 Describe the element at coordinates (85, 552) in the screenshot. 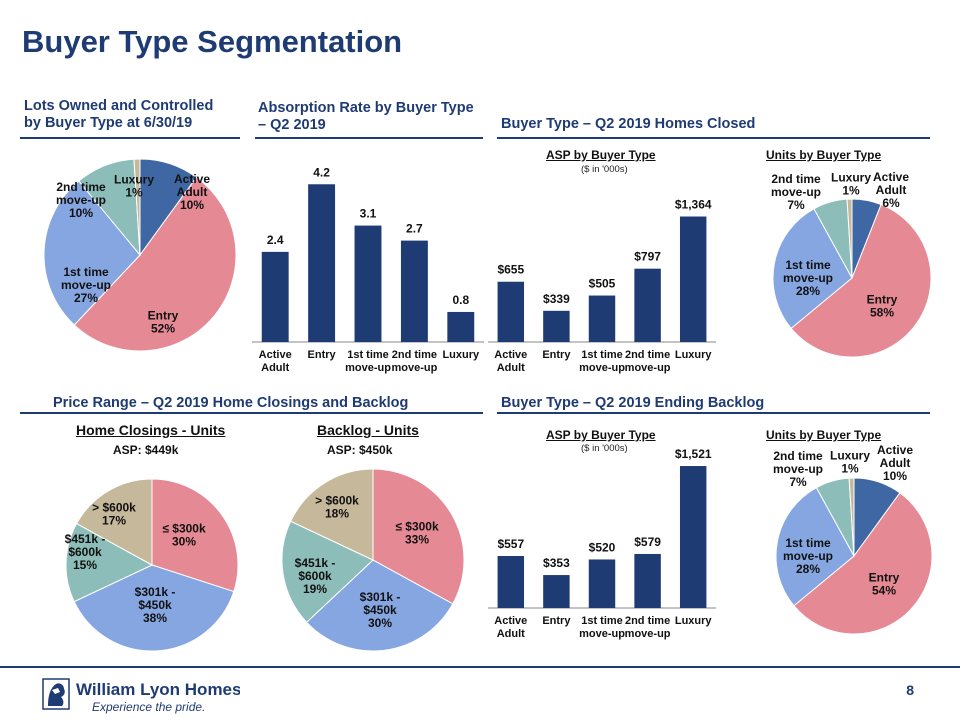

I see `slice-label-451k-600k: $451k -$600k 15%` at that location.